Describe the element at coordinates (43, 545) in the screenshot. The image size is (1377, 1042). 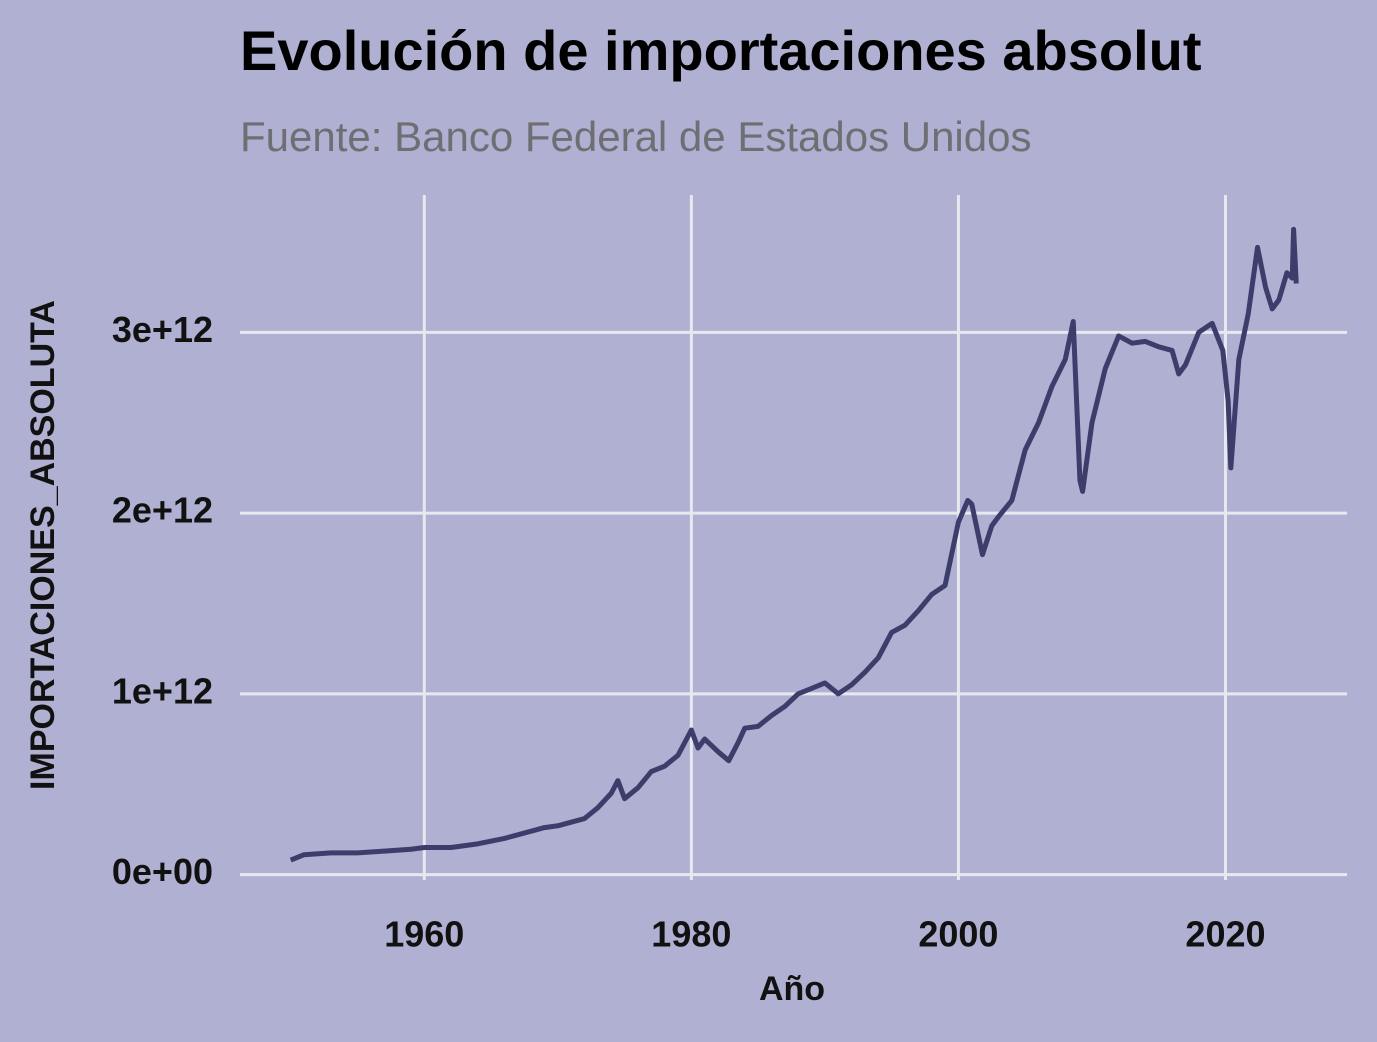
I see `y-axis-label: IMPORTACIONES_ABSOLUTA` at that location.